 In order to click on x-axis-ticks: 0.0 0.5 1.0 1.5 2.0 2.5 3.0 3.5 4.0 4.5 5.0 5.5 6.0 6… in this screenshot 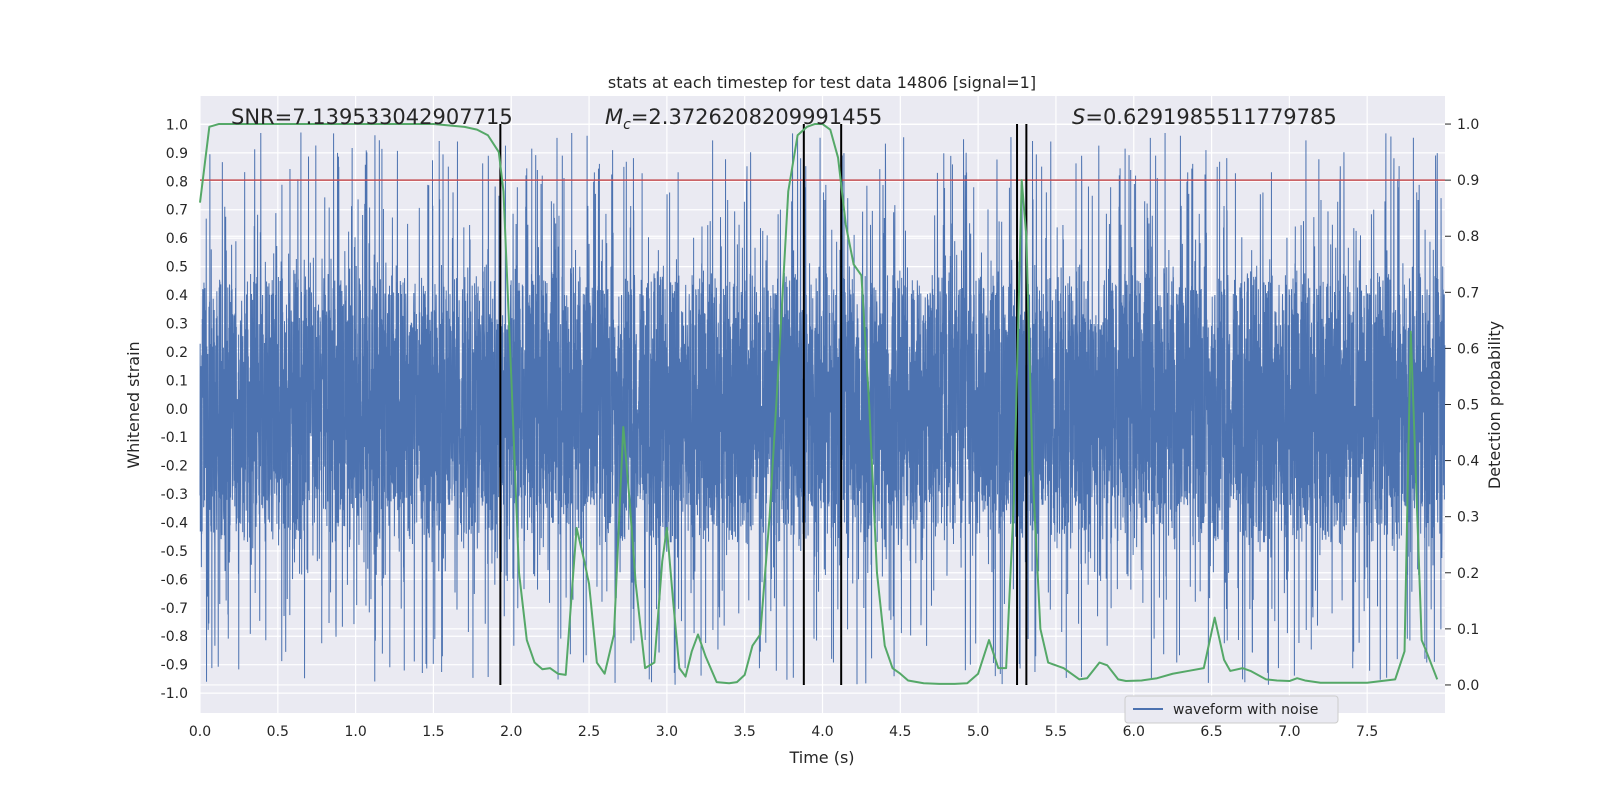, I will do `click(783, 732)`.